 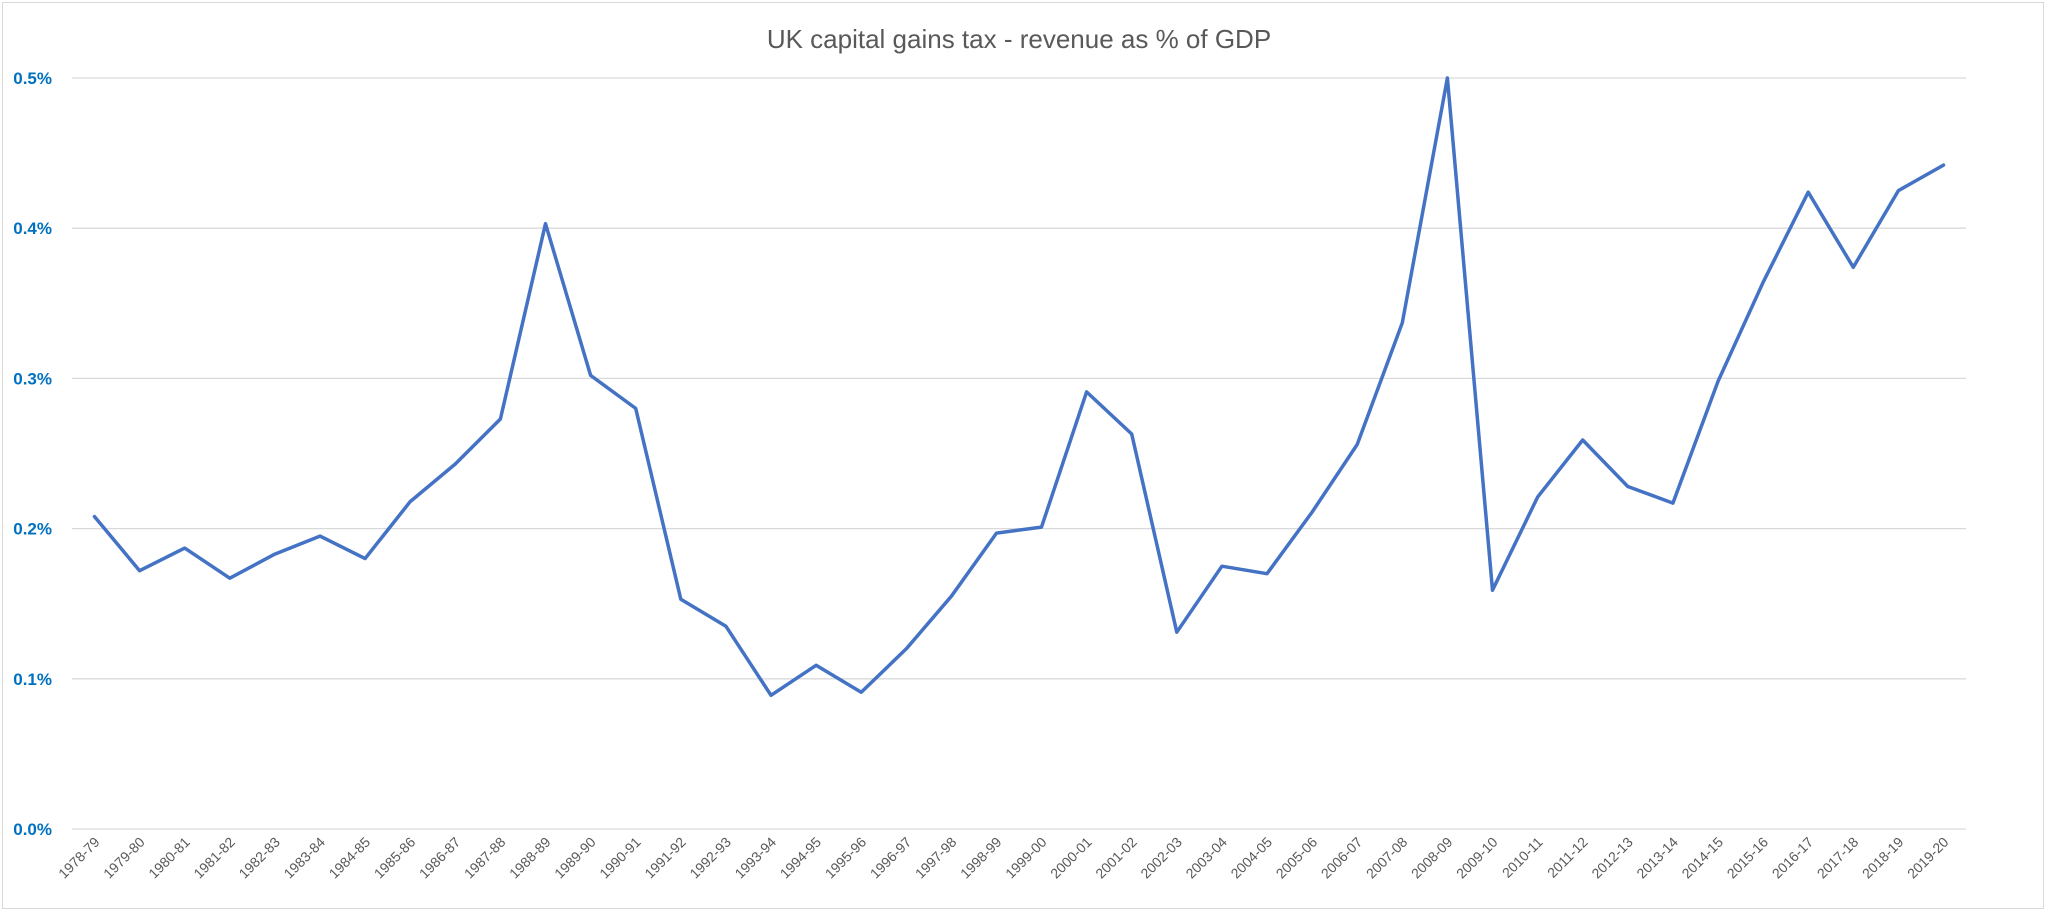 What do you see at coordinates (1297, 858) in the screenshot?
I see `x-tick-label: 2005-06` at bounding box center [1297, 858].